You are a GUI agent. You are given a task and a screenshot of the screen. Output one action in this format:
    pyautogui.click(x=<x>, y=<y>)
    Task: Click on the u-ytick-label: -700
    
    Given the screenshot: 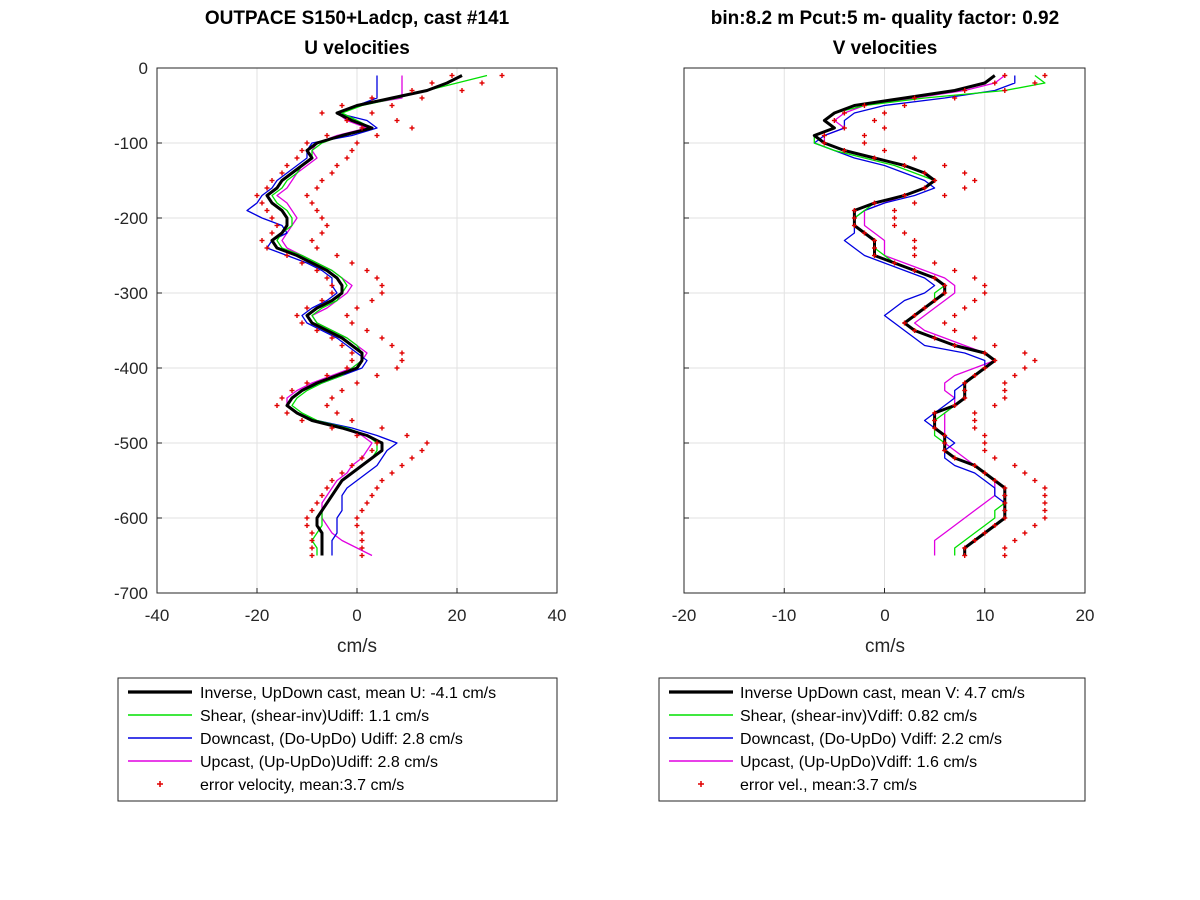 What is the action you would take?
    pyautogui.click(x=131, y=593)
    